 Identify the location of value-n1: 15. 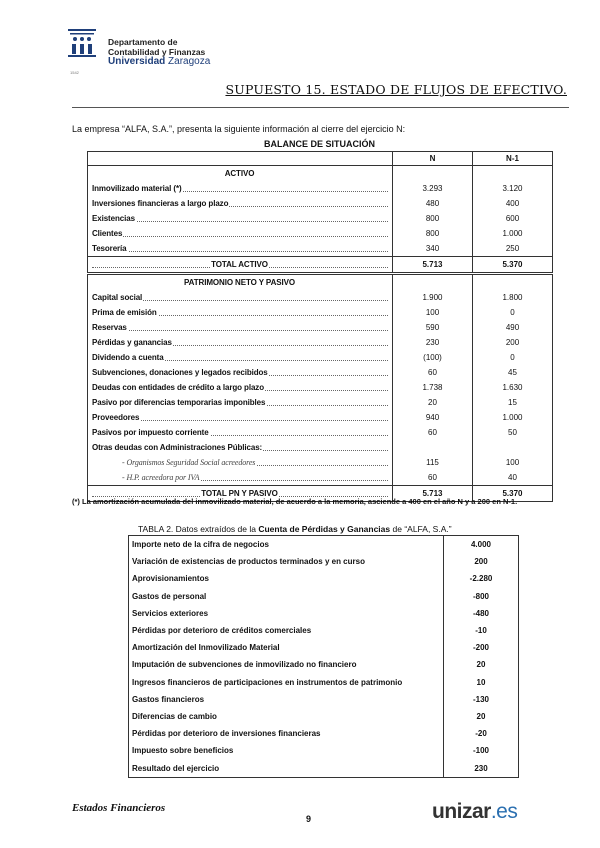
(512, 402).